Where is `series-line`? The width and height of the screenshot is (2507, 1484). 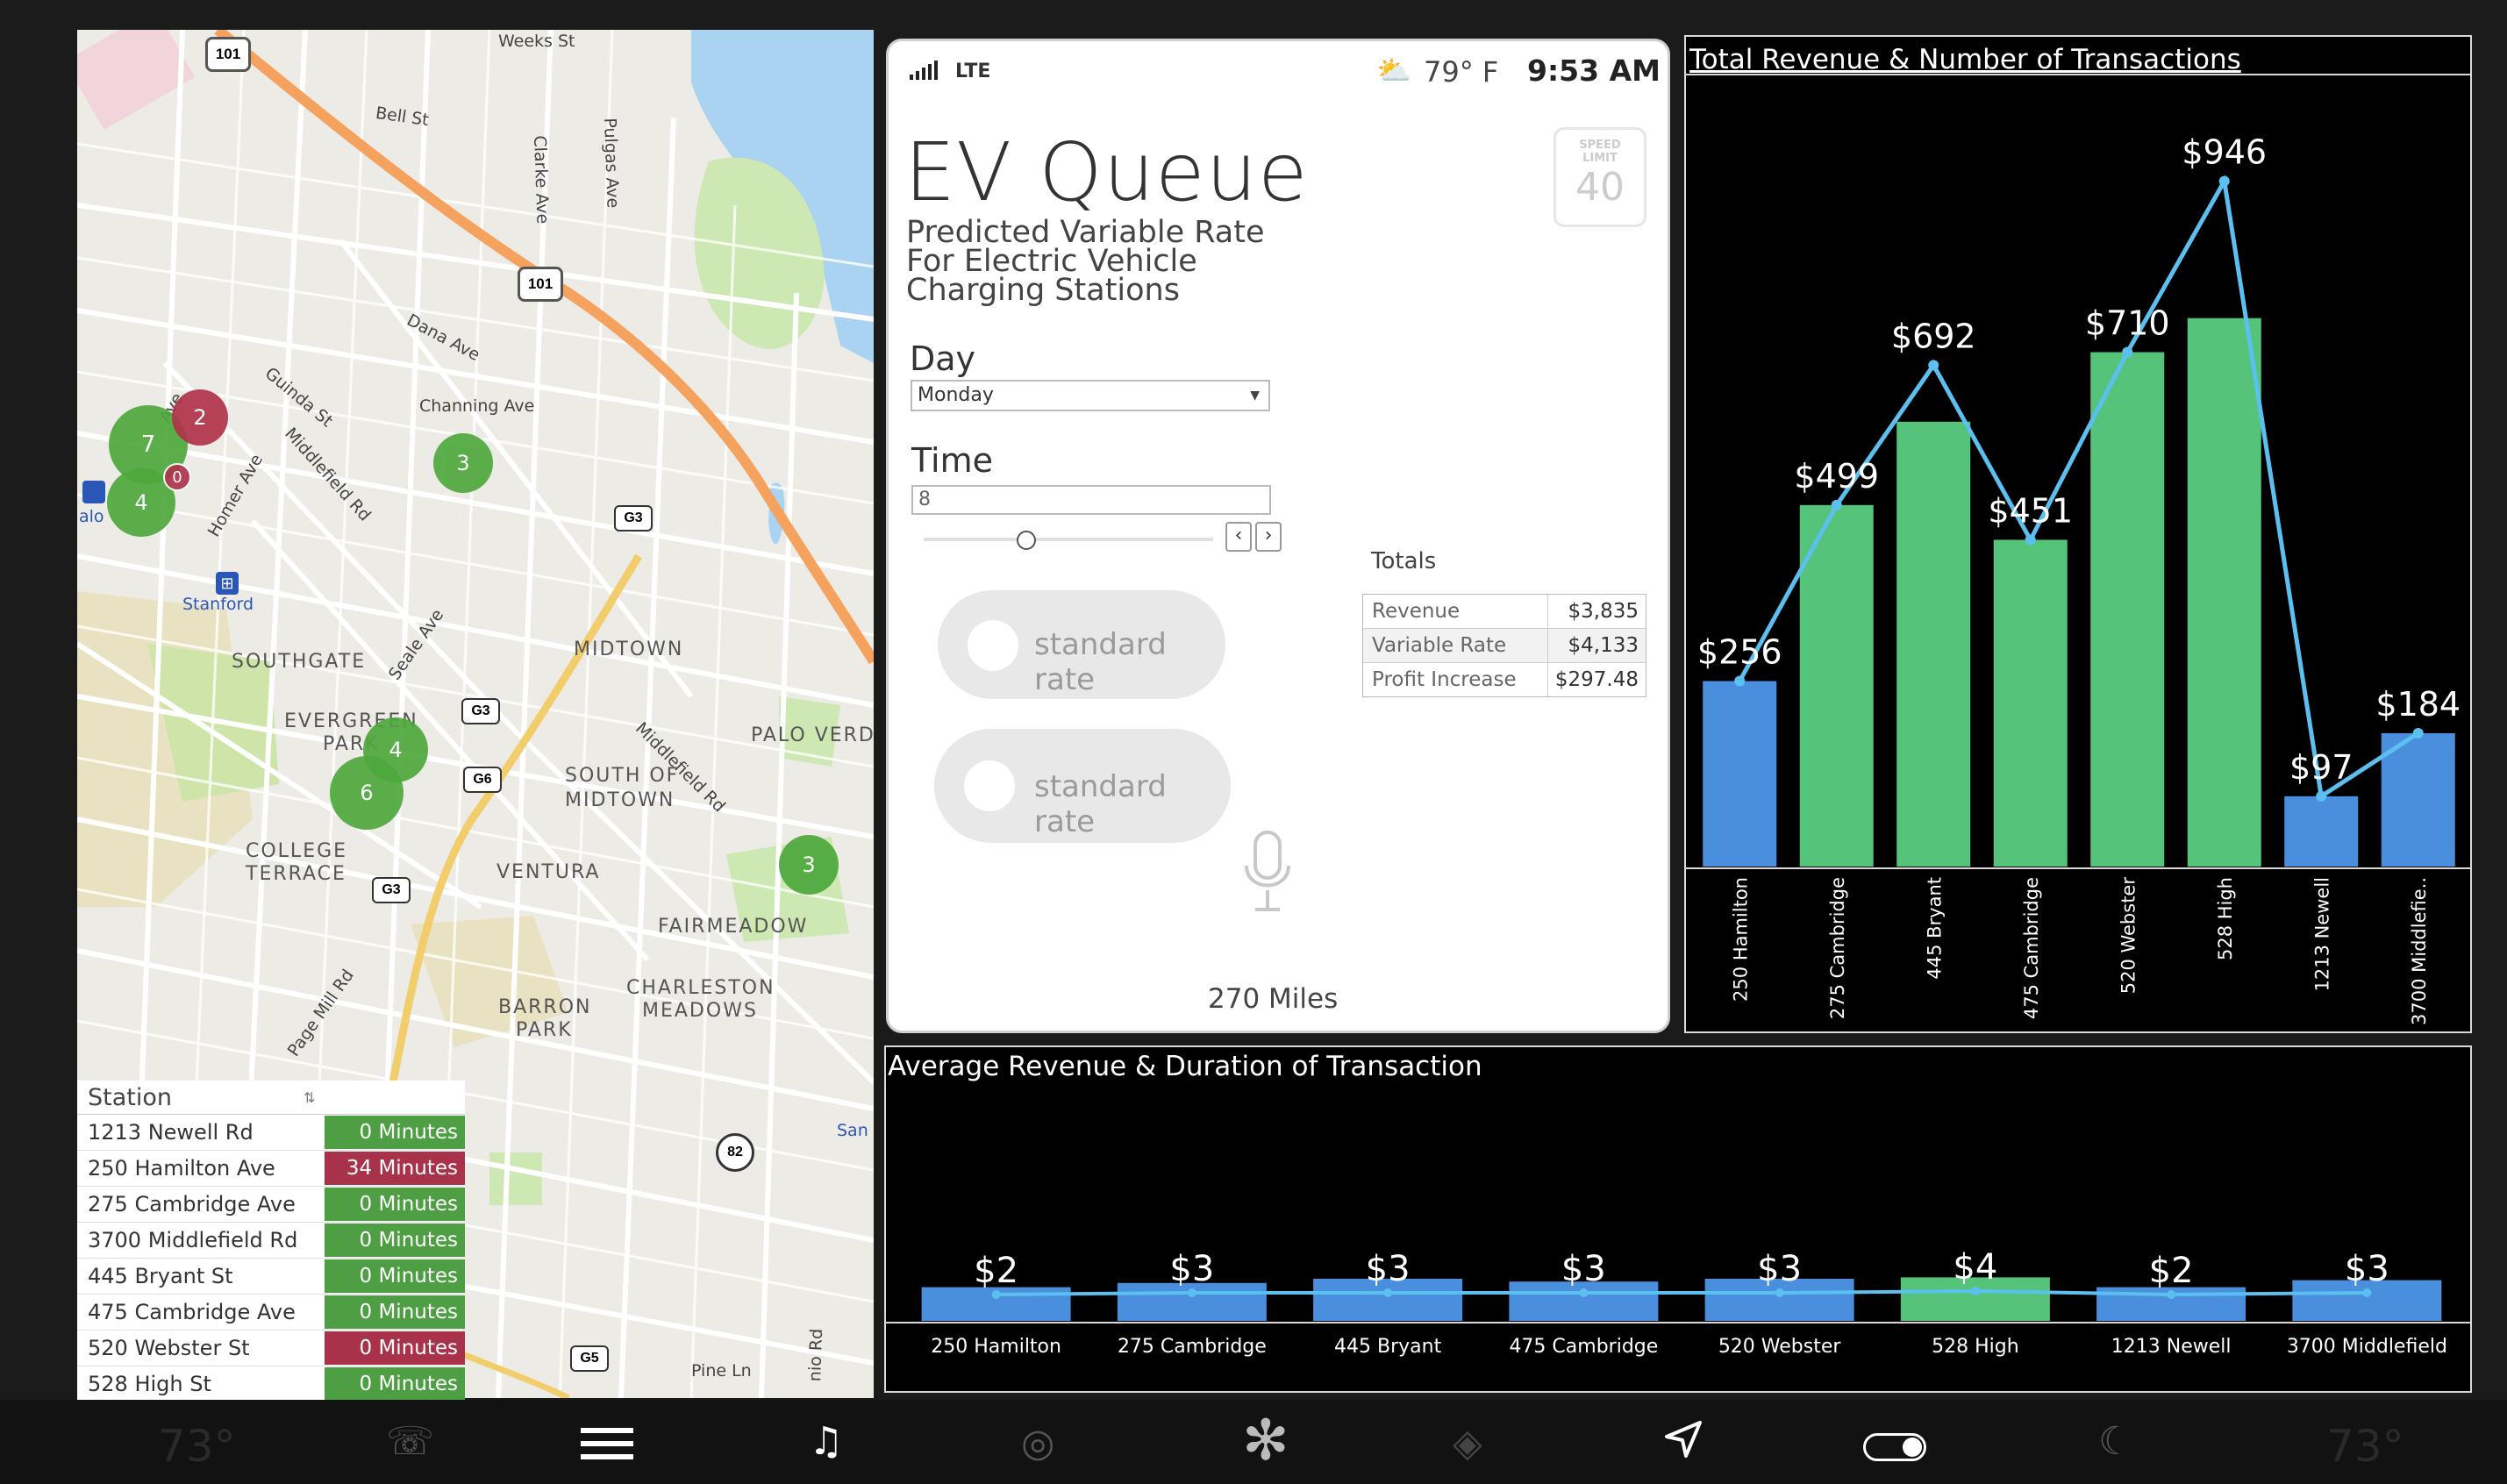 series-line is located at coordinates (1682, 1292).